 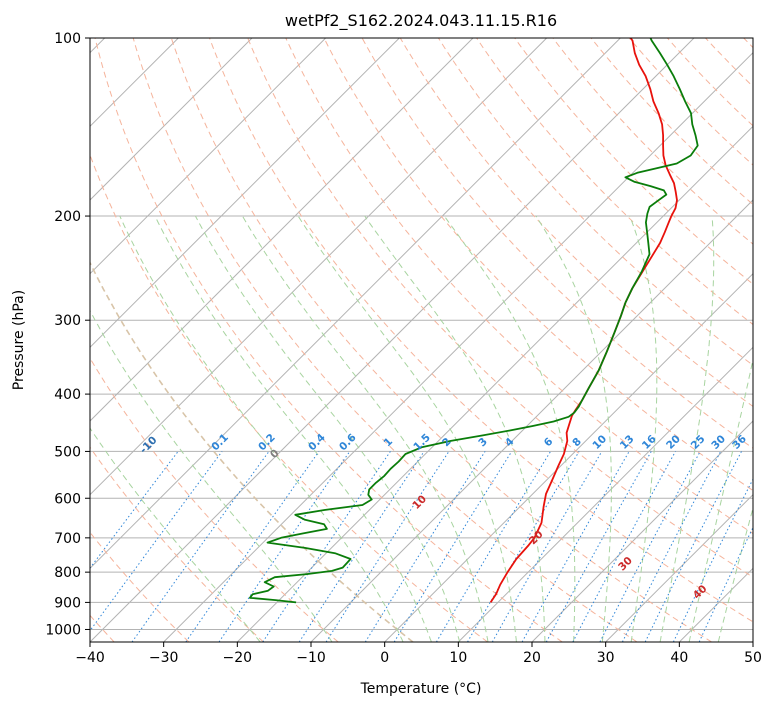 I want to click on x-axis: −40 −30 −20 −10 0 10 20 30 40 50, so click(x=418, y=654).